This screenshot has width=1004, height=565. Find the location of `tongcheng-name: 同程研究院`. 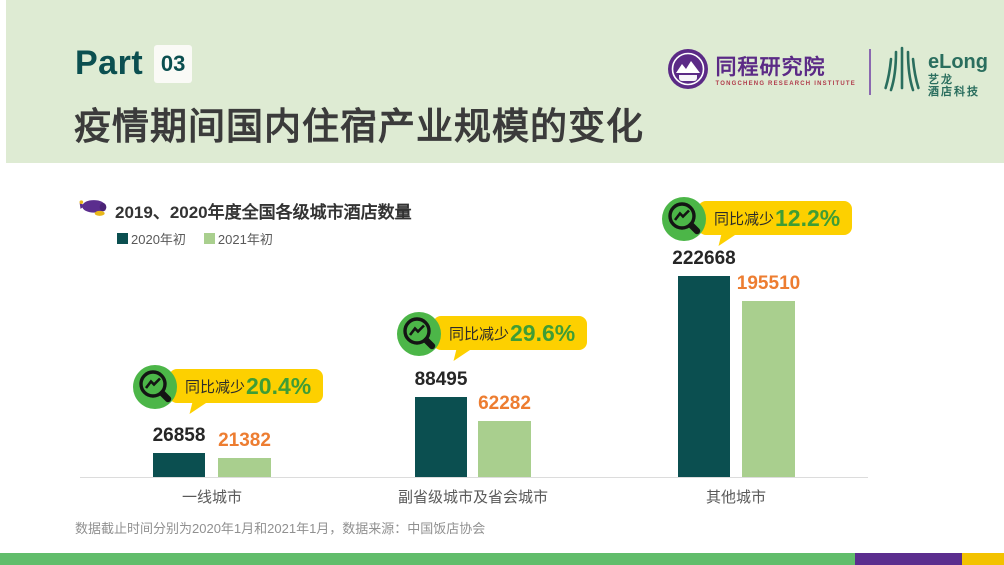

tongcheng-name: 同程研究院 is located at coordinates (770, 67).